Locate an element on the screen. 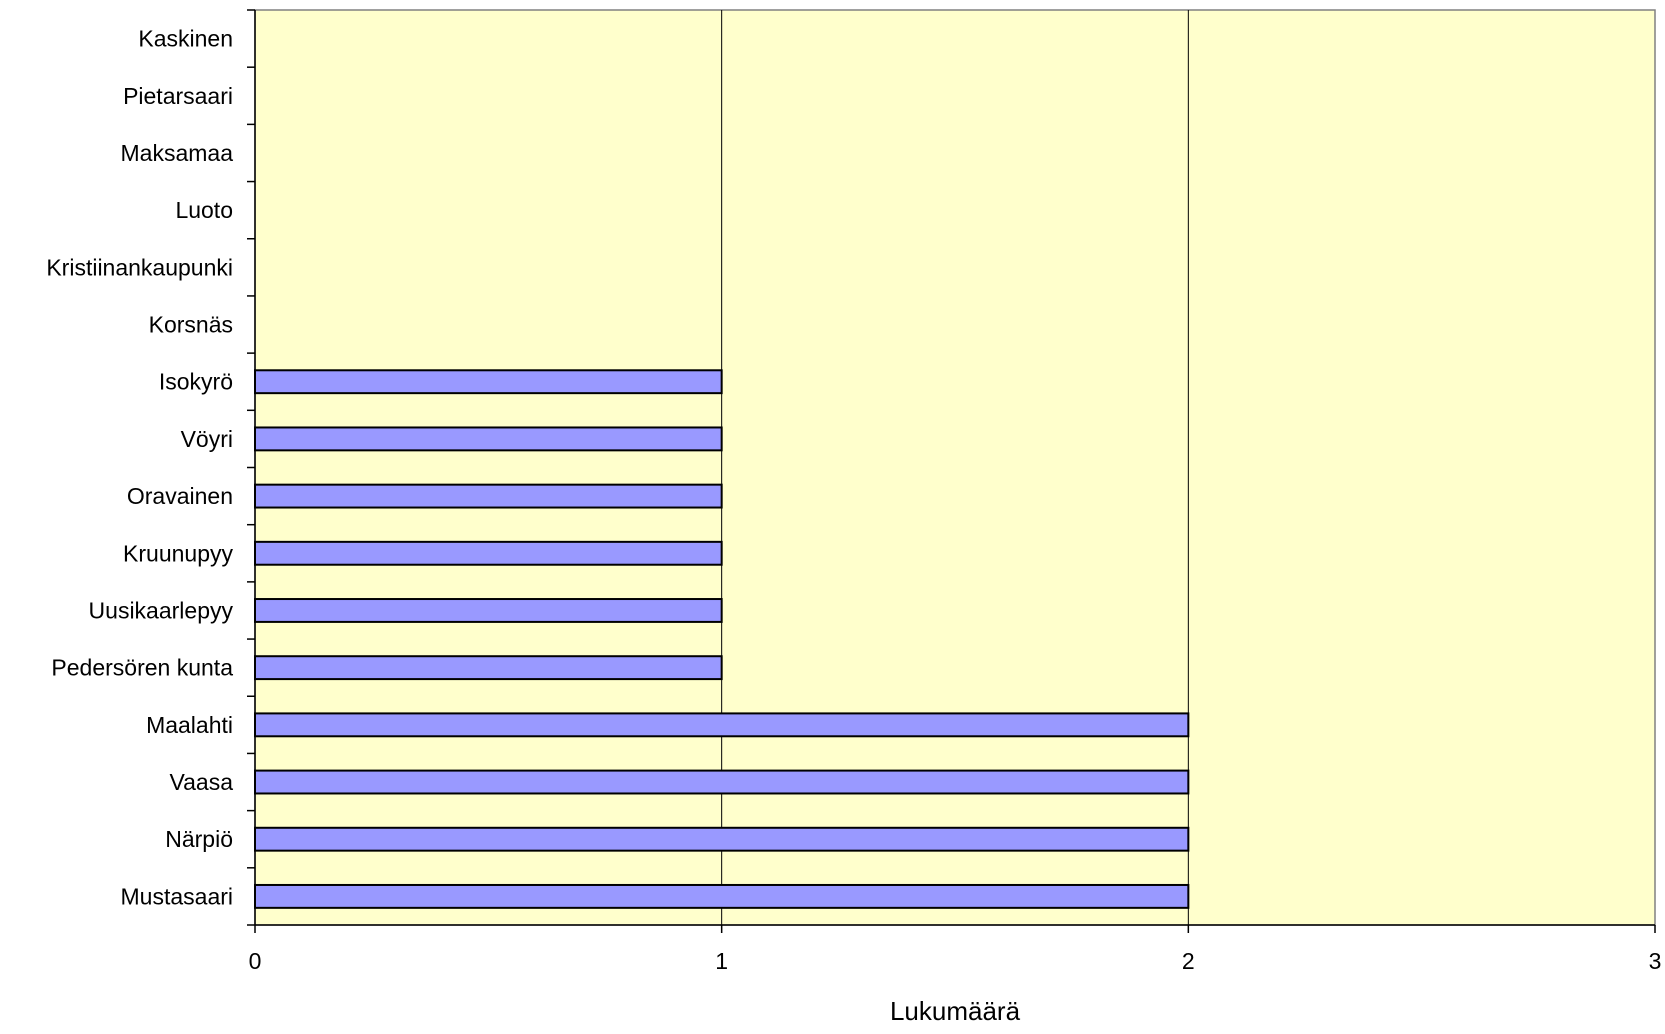 This screenshot has width=1665, height=1034. category-label-8: Oravainen is located at coordinates (180, 496).